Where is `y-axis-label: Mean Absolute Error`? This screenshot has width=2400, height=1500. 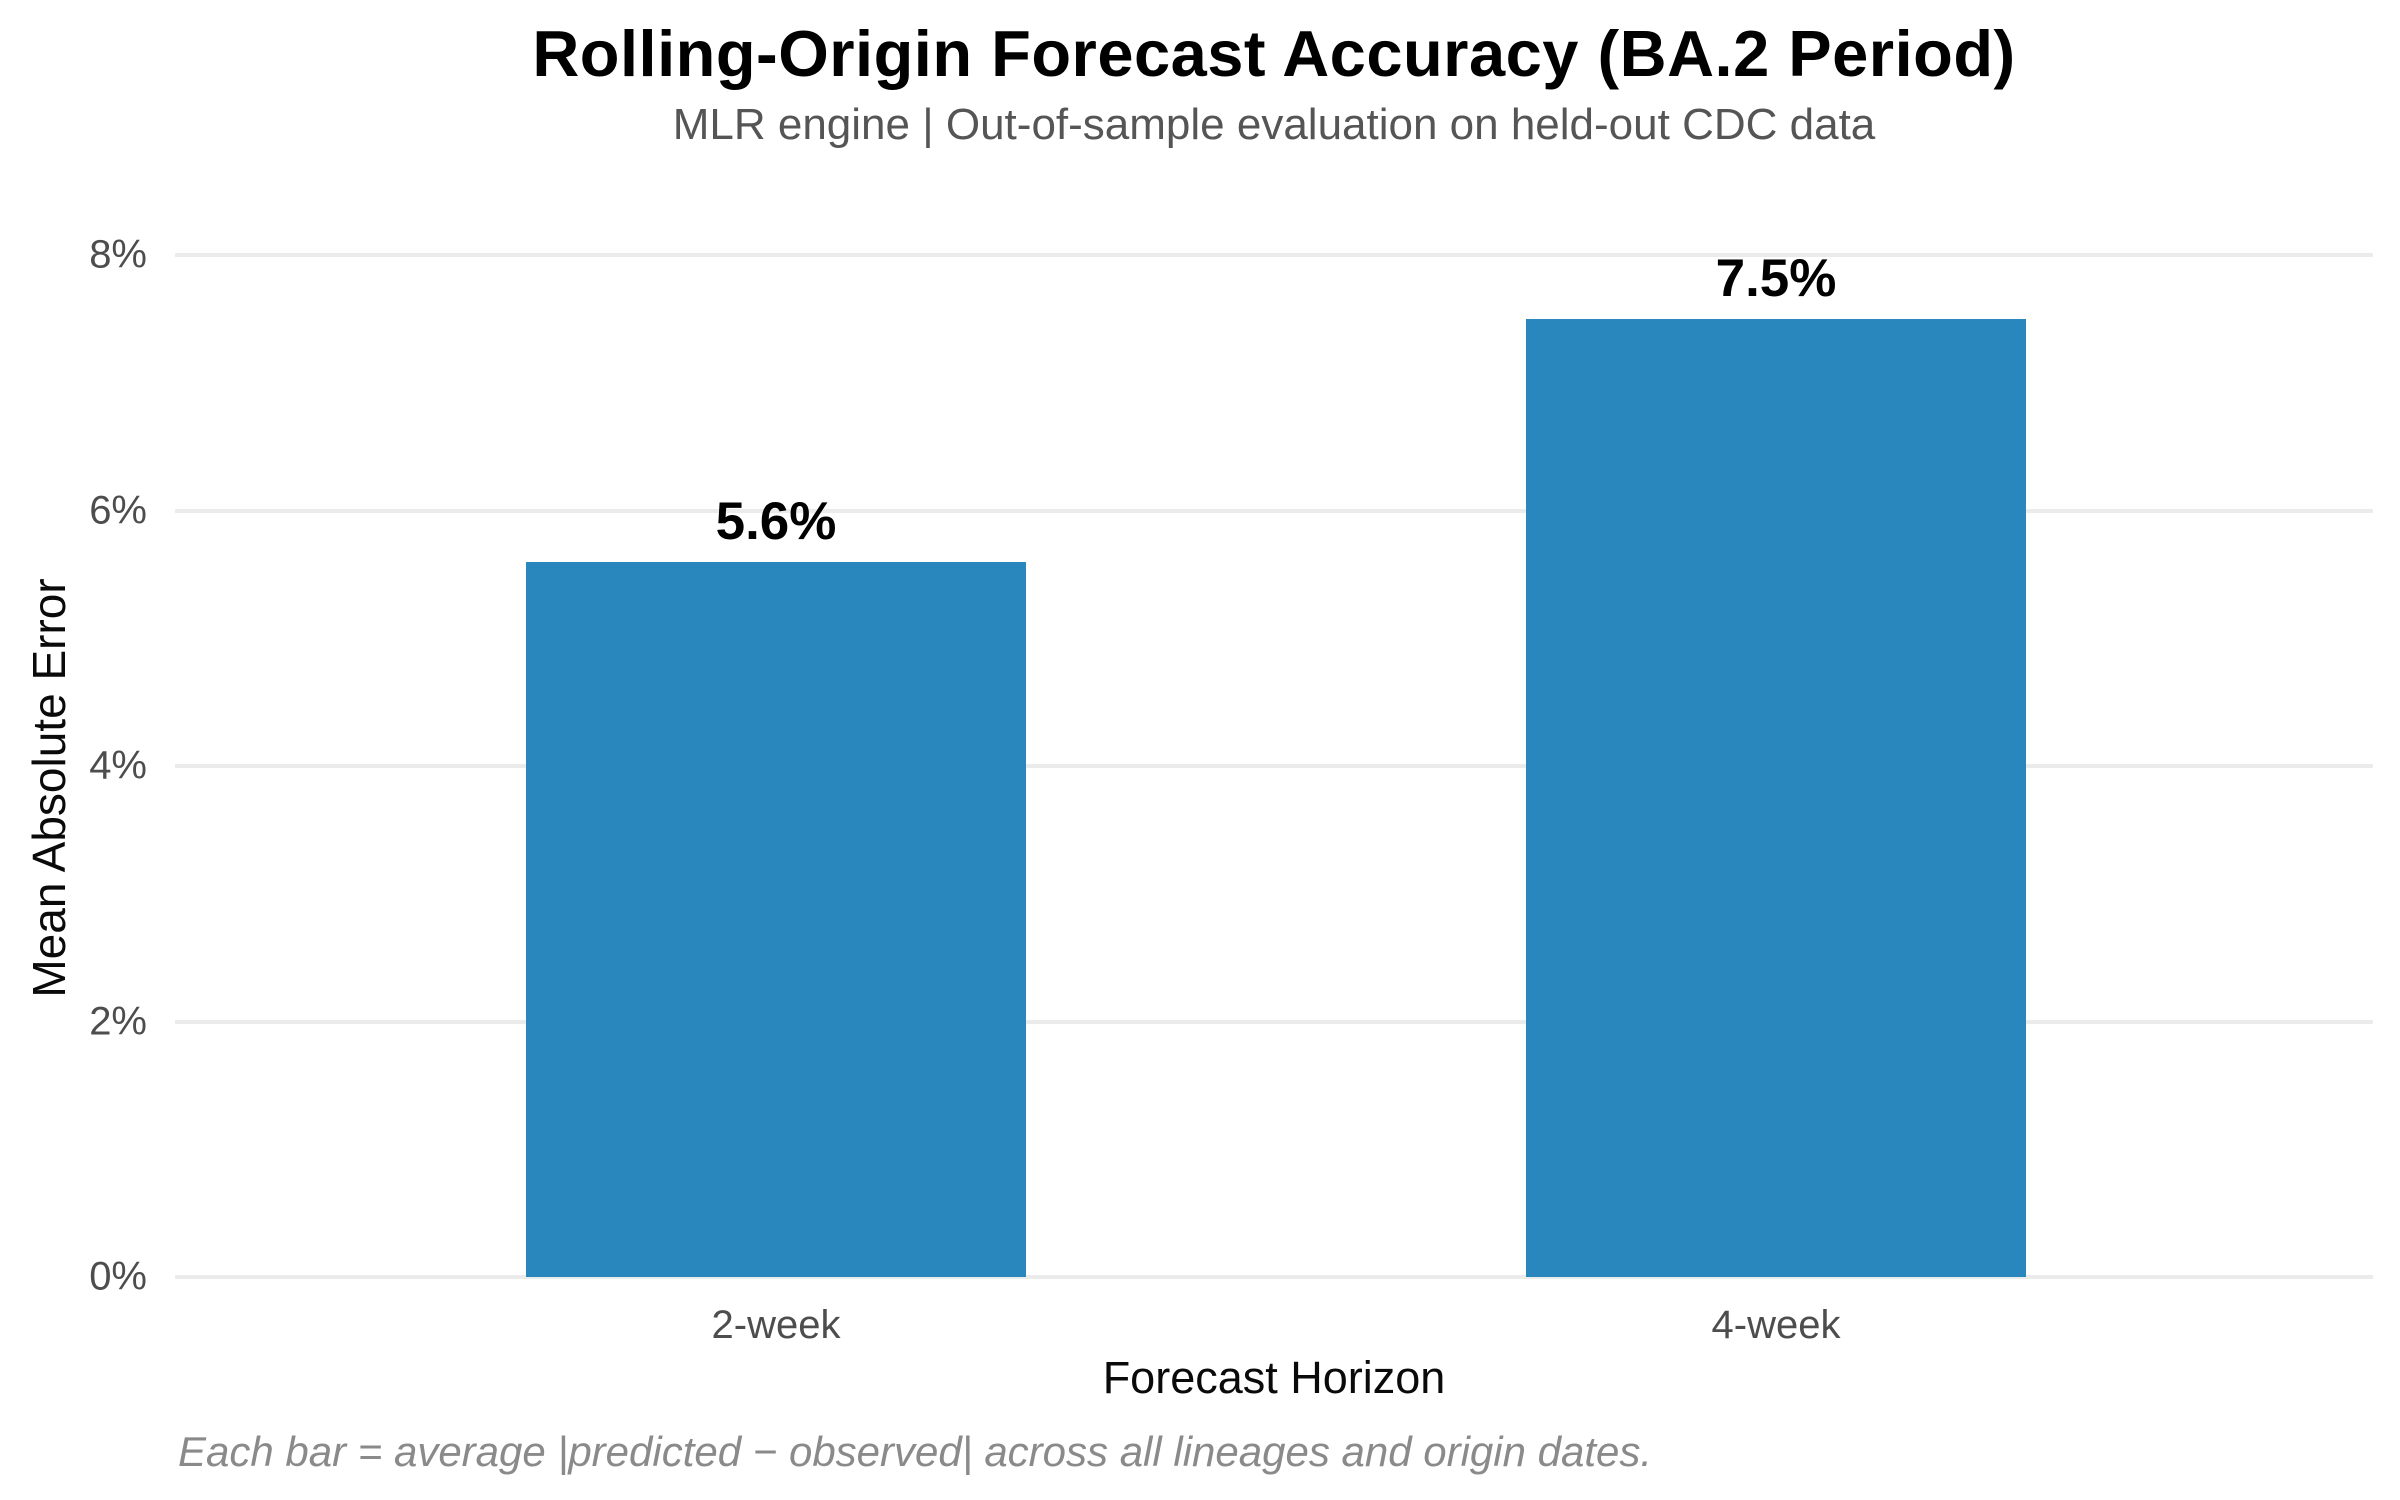 y-axis-label: Mean Absolute Error is located at coordinates (49, 788).